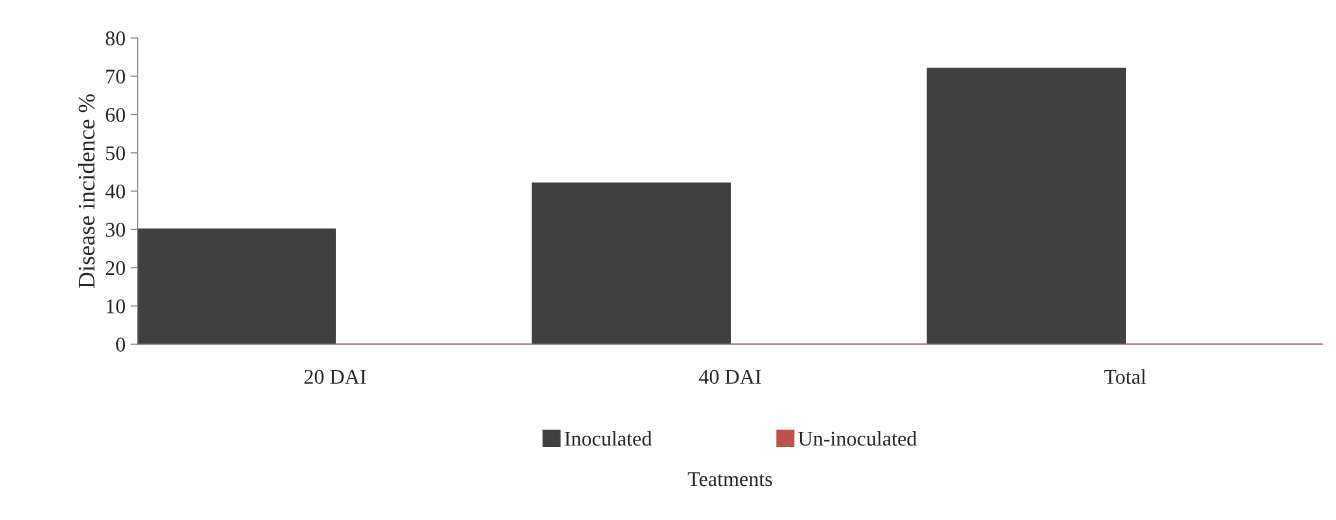 The height and width of the screenshot is (520, 1336). Describe the element at coordinates (115, 191) in the screenshot. I see `y-tick-label: 40` at that location.